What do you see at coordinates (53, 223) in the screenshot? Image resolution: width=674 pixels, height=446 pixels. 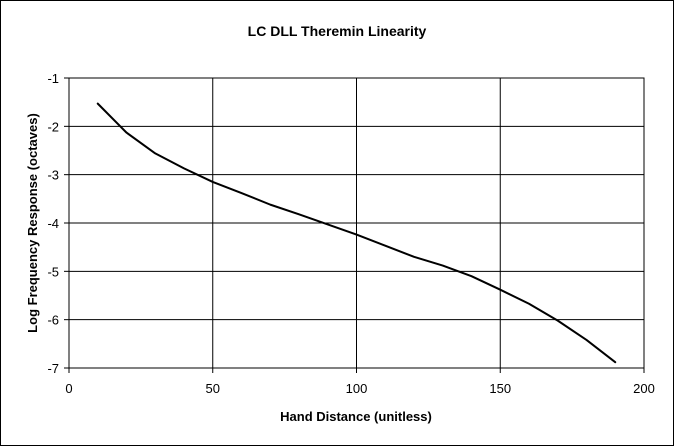 I see `y-tick-label: -4` at bounding box center [53, 223].